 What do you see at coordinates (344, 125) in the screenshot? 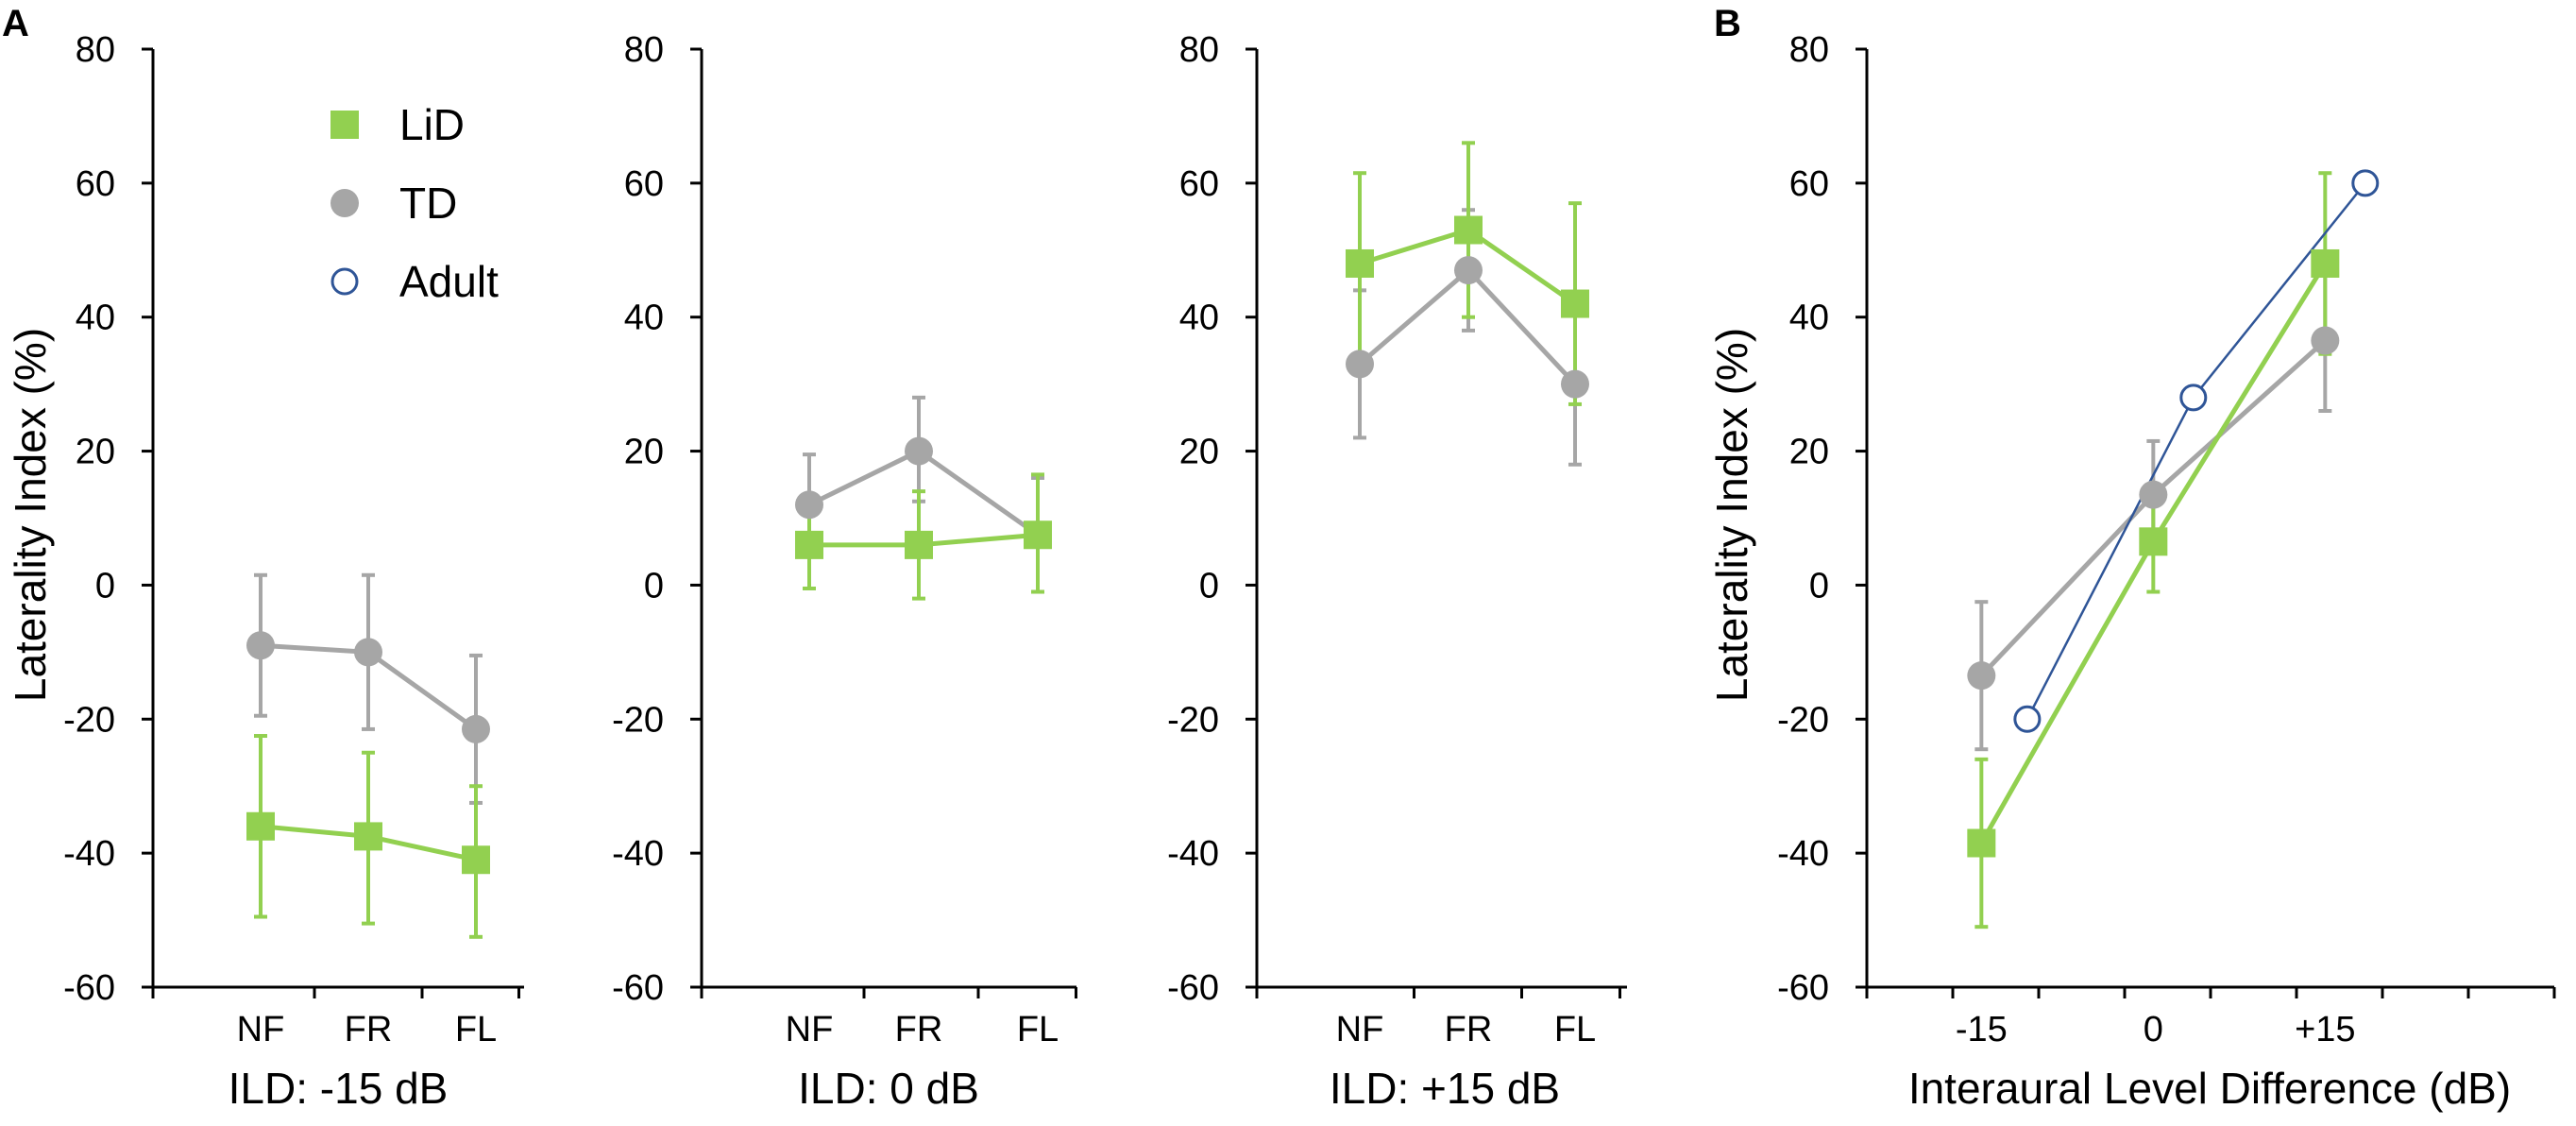
I see `lid-marker-legend` at bounding box center [344, 125].